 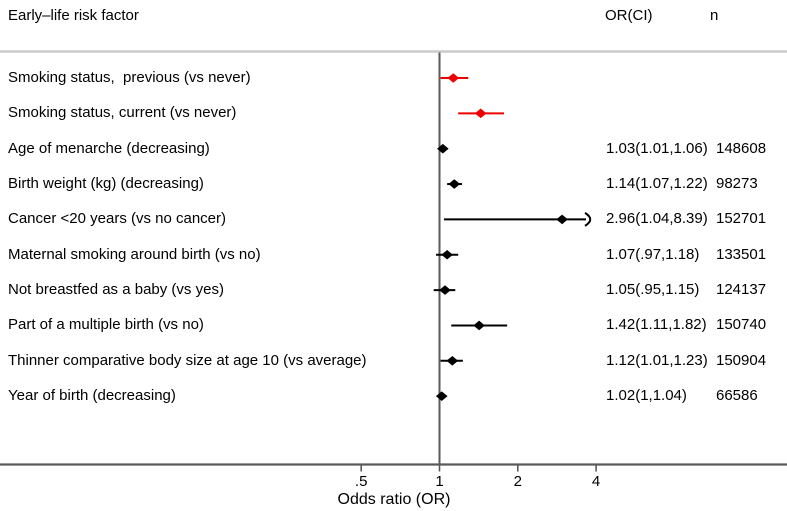 I want to click on row-or-ci-value: 2.96(1.04,8.39), so click(x=657, y=219).